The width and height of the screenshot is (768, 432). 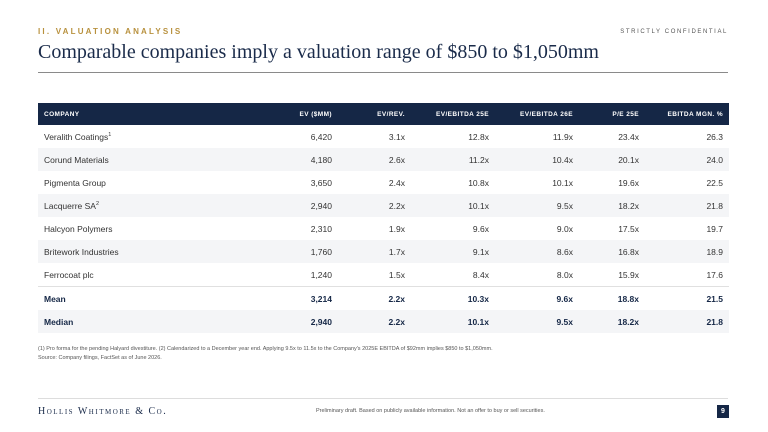 I want to click on ebitda-margin-summary-cell: 21.8, so click(x=687, y=321).